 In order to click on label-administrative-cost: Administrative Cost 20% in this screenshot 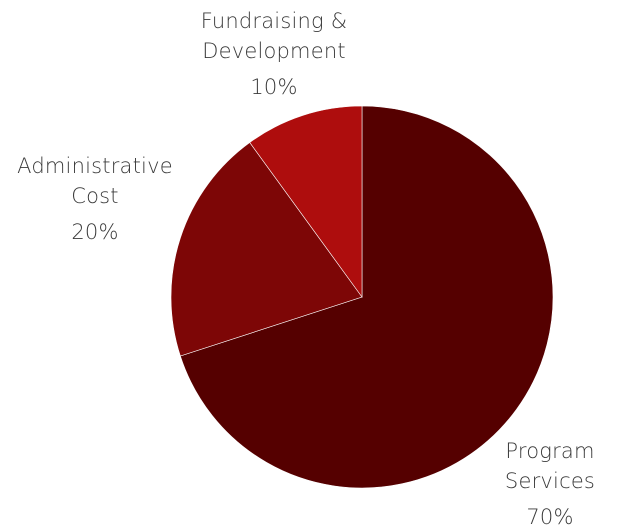, I will do `click(95, 199)`.